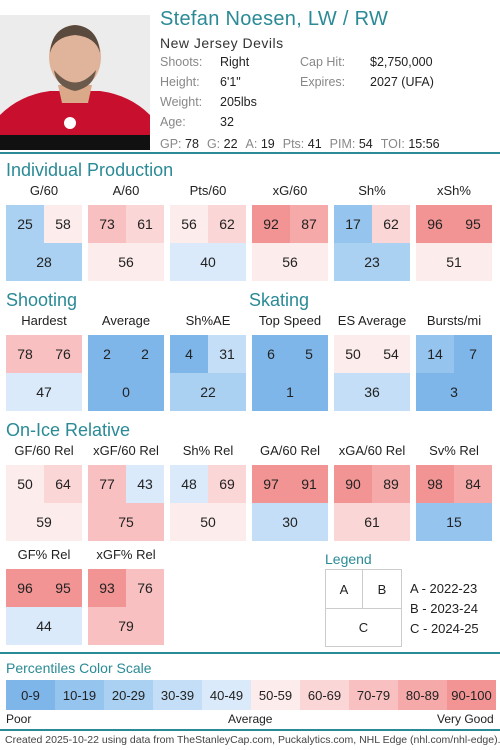 The width and height of the screenshot is (500, 750). I want to click on stat-label: GP:, so click(171, 144).